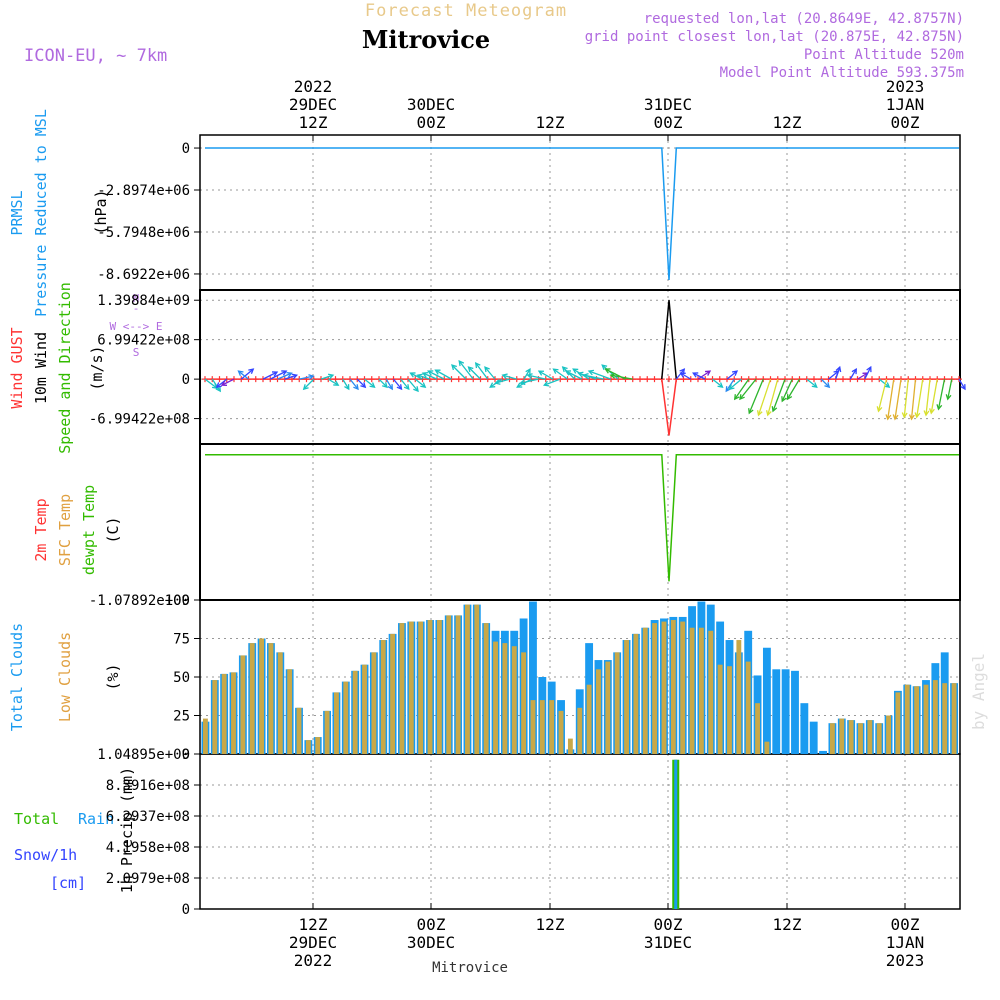 This screenshot has width=1000, height=1000. I want to click on top-time-label: 00Z, so click(905, 122).